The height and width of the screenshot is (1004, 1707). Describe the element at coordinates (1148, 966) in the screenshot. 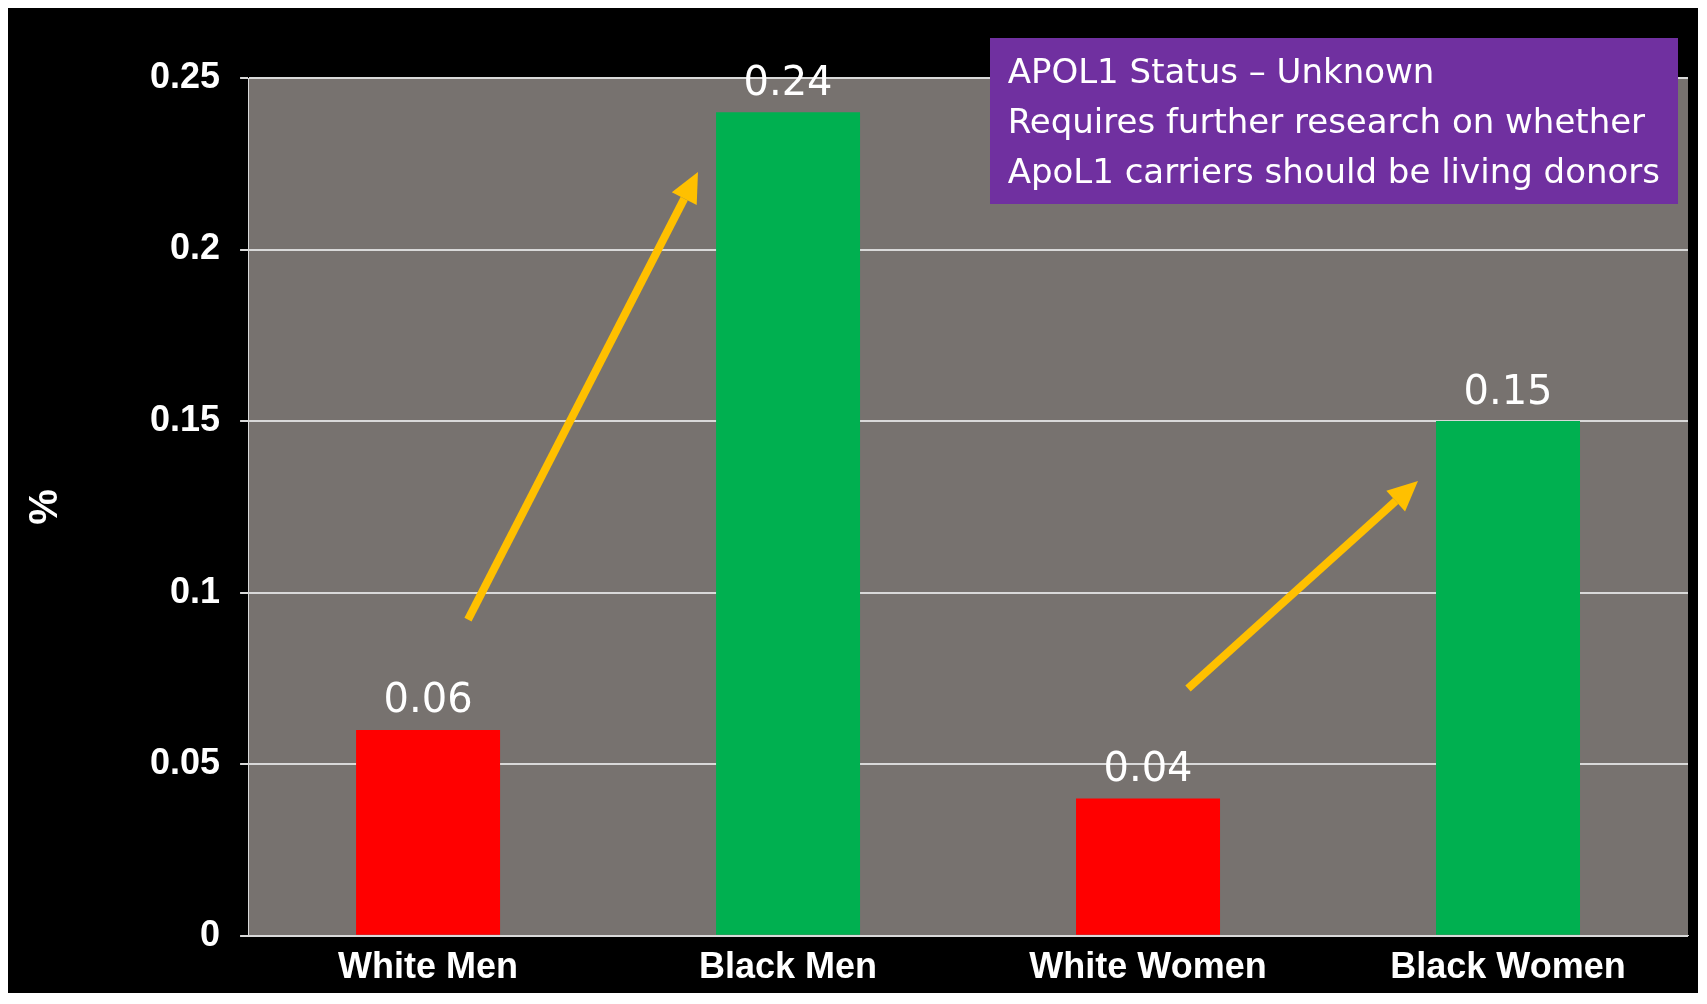

I see `x-tick-label: White Women` at that location.